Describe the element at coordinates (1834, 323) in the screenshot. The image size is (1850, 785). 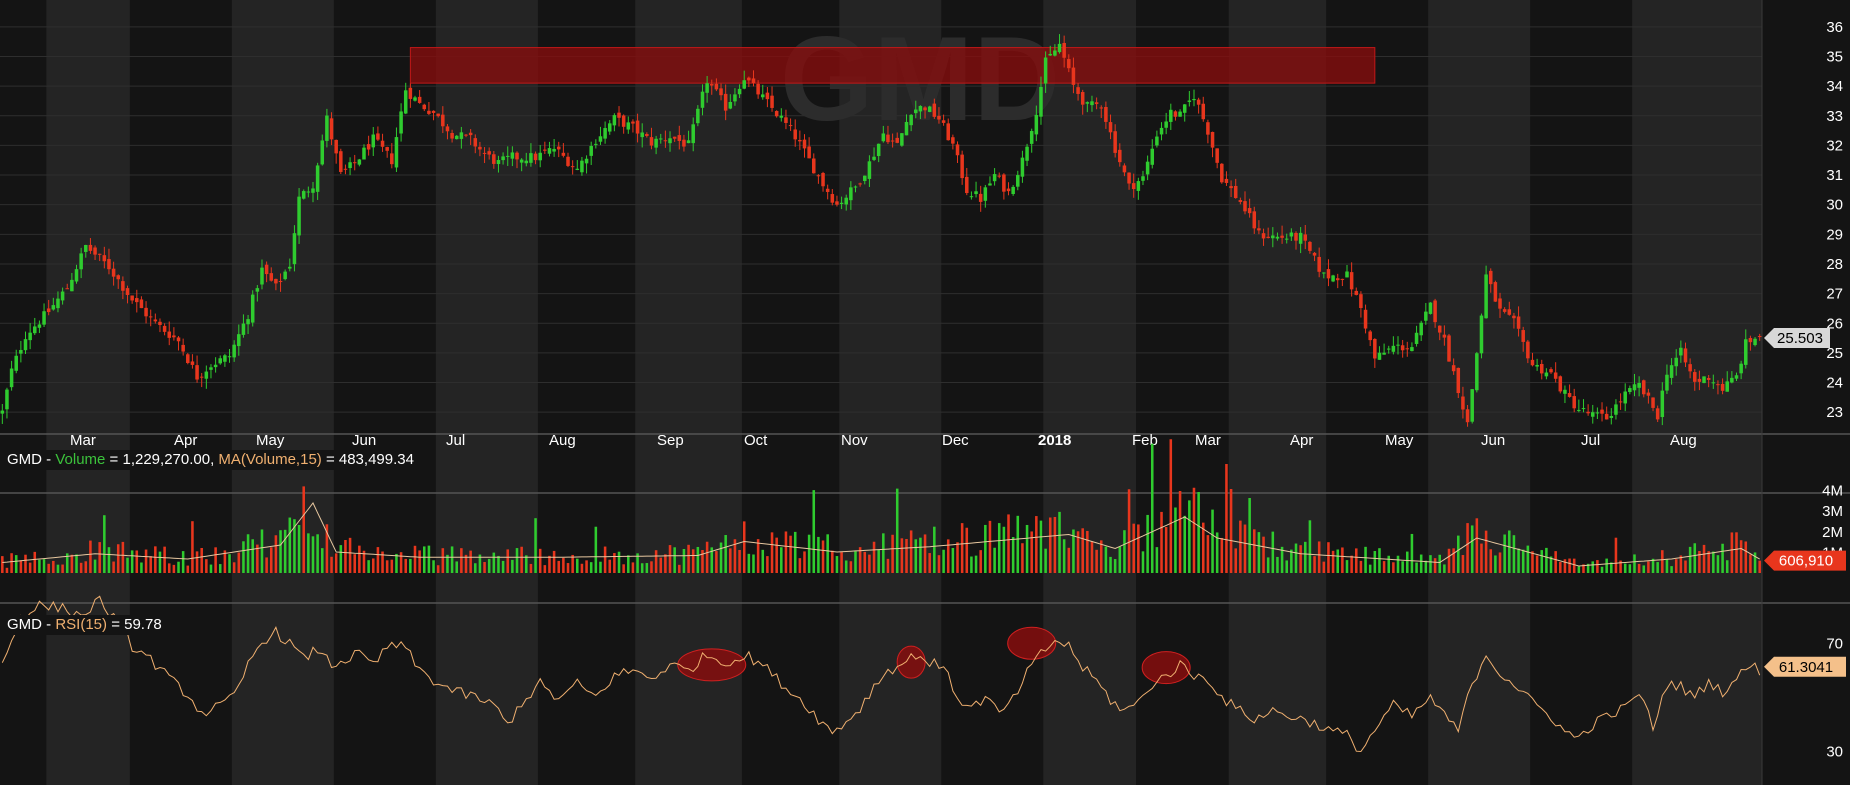
I see `price-tick-label: 26` at that location.